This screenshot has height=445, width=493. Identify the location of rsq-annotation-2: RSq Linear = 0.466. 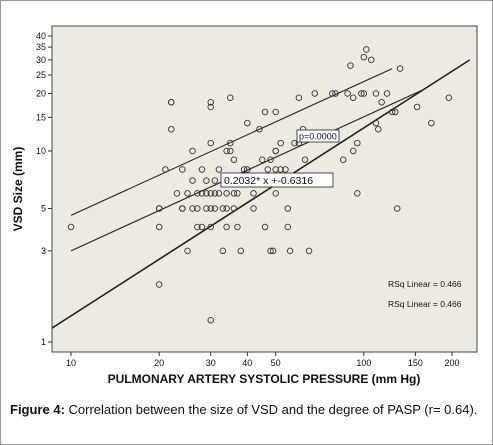
(425, 304).